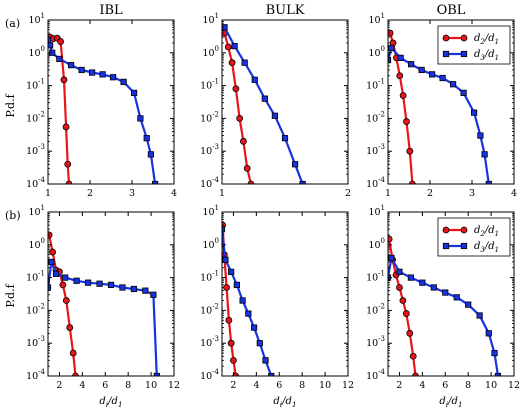  What do you see at coordinates (474, 45) in the screenshot?
I see `legend-box` at bounding box center [474, 45].